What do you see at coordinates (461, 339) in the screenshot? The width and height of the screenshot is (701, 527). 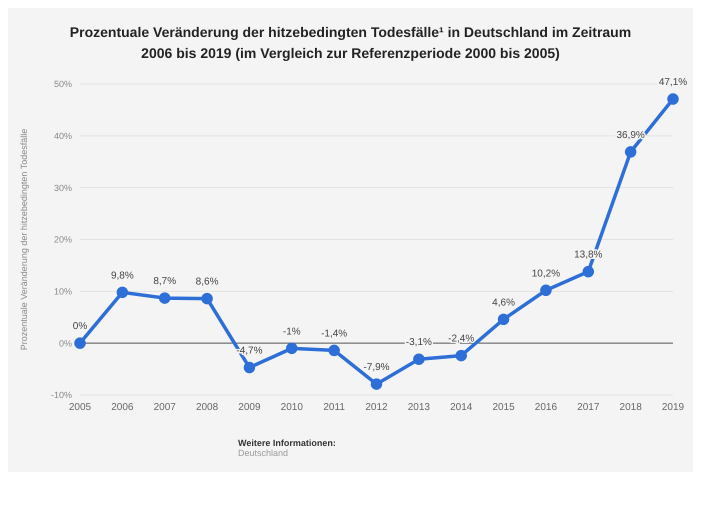 I see `data-label: -2,4%` at bounding box center [461, 339].